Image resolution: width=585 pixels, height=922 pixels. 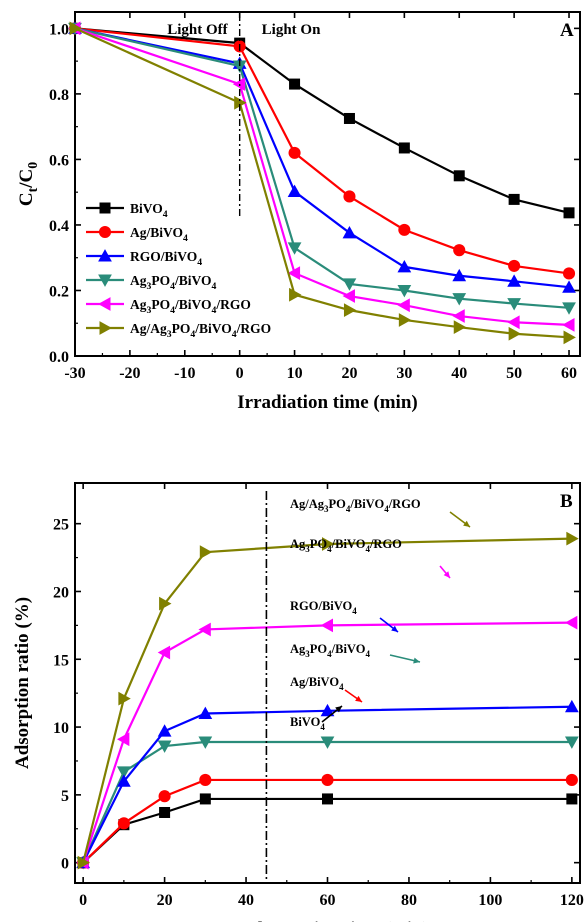 I want to click on panel-label: B, so click(x=566, y=501).